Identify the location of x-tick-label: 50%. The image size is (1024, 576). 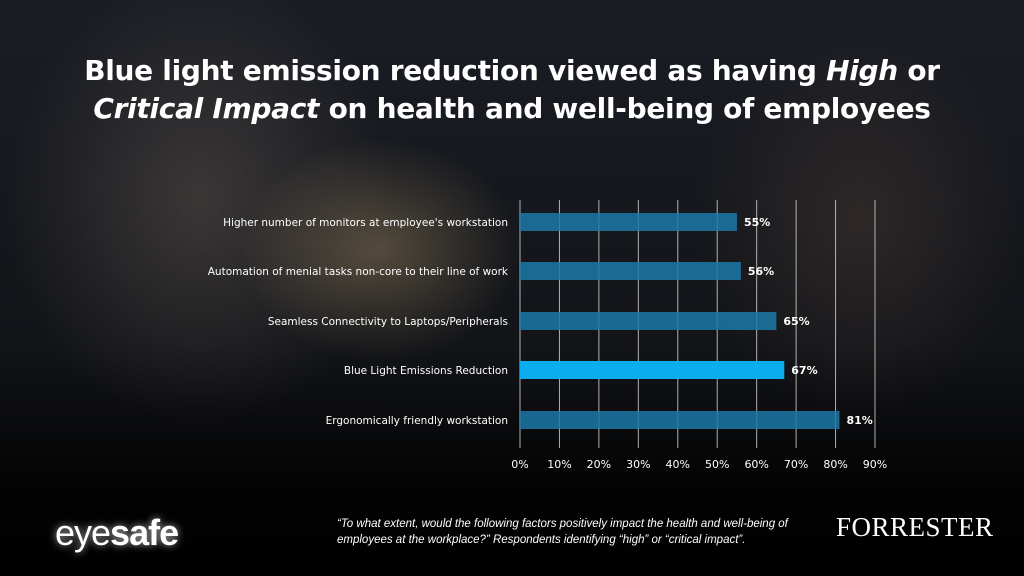
(717, 464).